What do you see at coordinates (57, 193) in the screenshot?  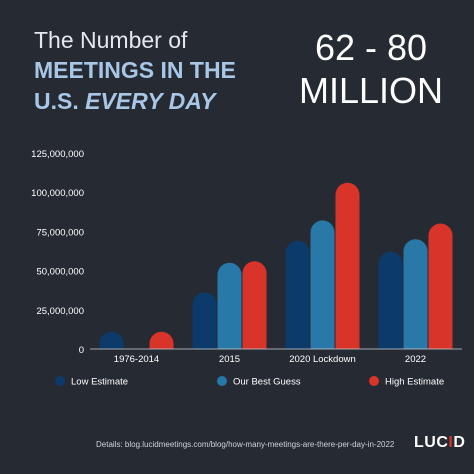 I see `y-tick-label: 100,000,000` at bounding box center [57, 193].